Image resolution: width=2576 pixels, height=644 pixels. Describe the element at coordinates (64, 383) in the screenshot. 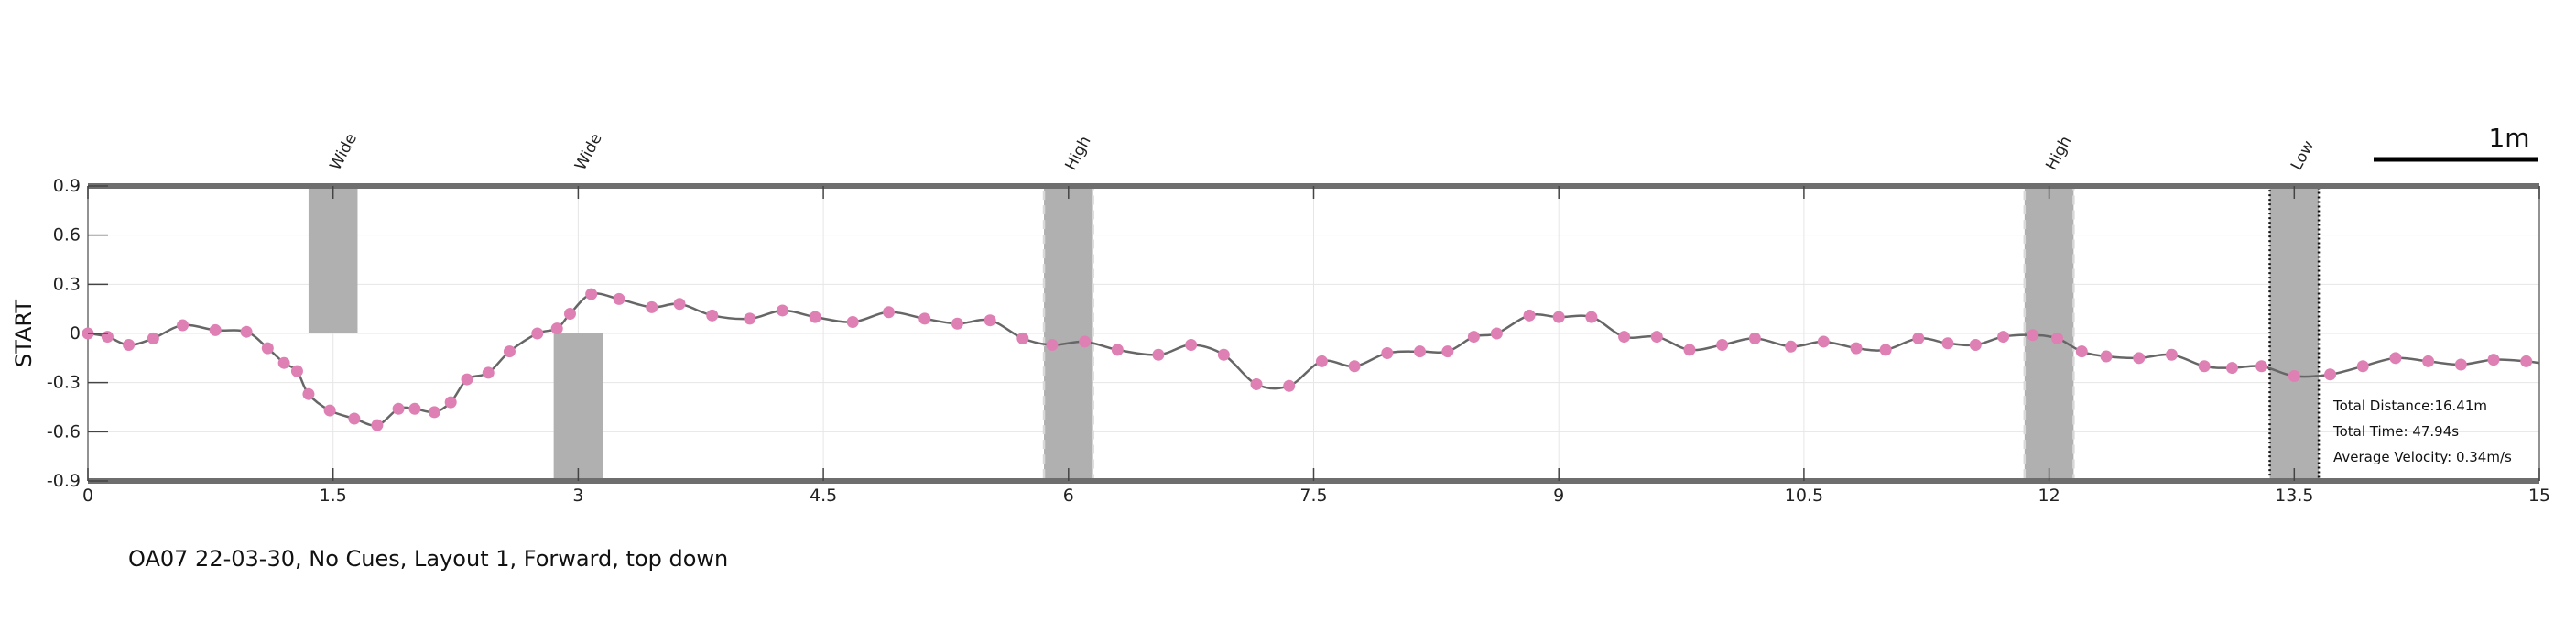

I see `y-tick-label: -0.3` at that location.